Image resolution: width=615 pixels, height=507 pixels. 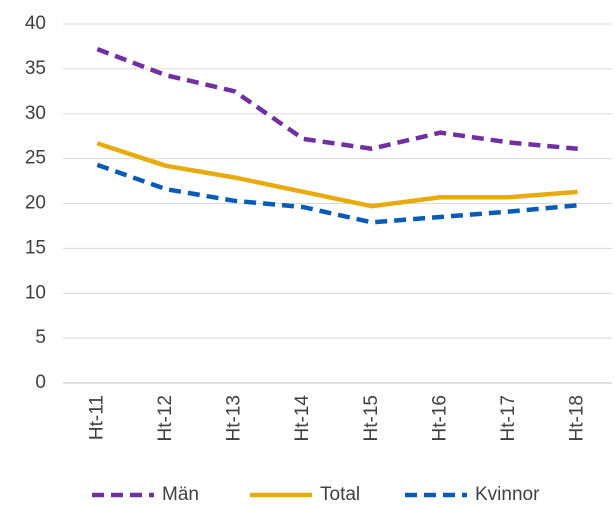 I want to click on y-tick-label: 15, so click(x=35, y=247).